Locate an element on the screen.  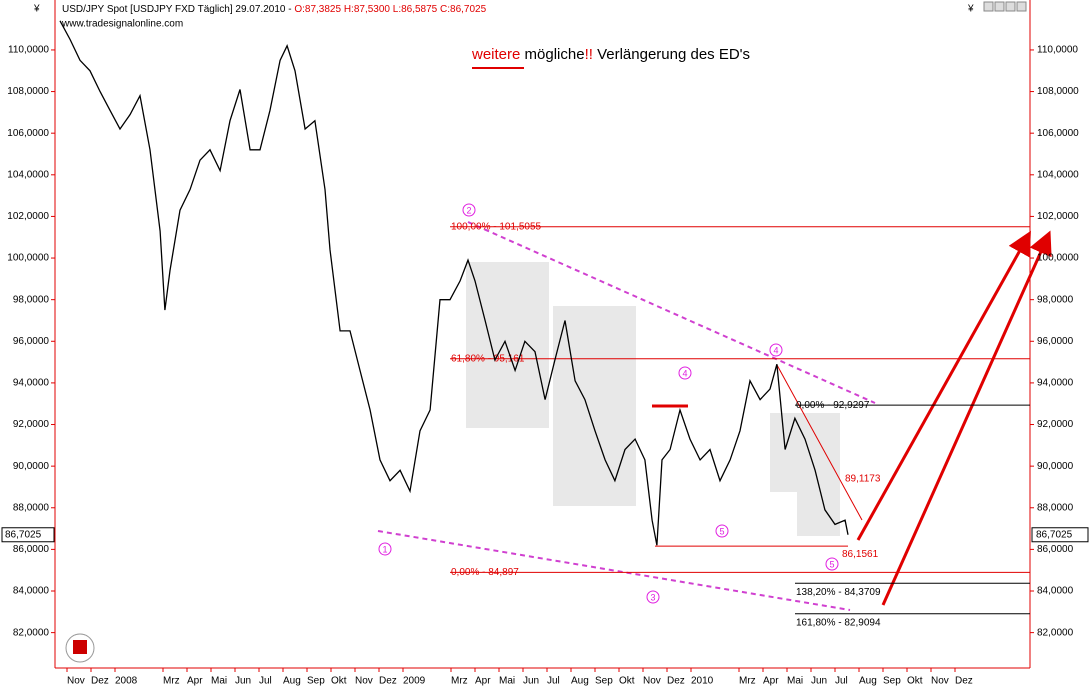
level-label: 138,20% - 84,3709 is located at coordinates (838, 592).